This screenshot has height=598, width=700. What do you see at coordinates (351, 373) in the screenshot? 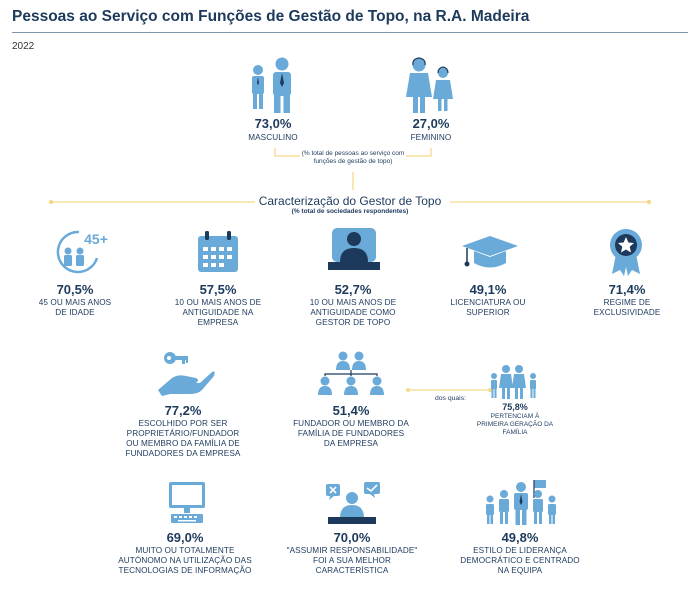
I see `family-tree-icon` at bounding box center [351, 373].